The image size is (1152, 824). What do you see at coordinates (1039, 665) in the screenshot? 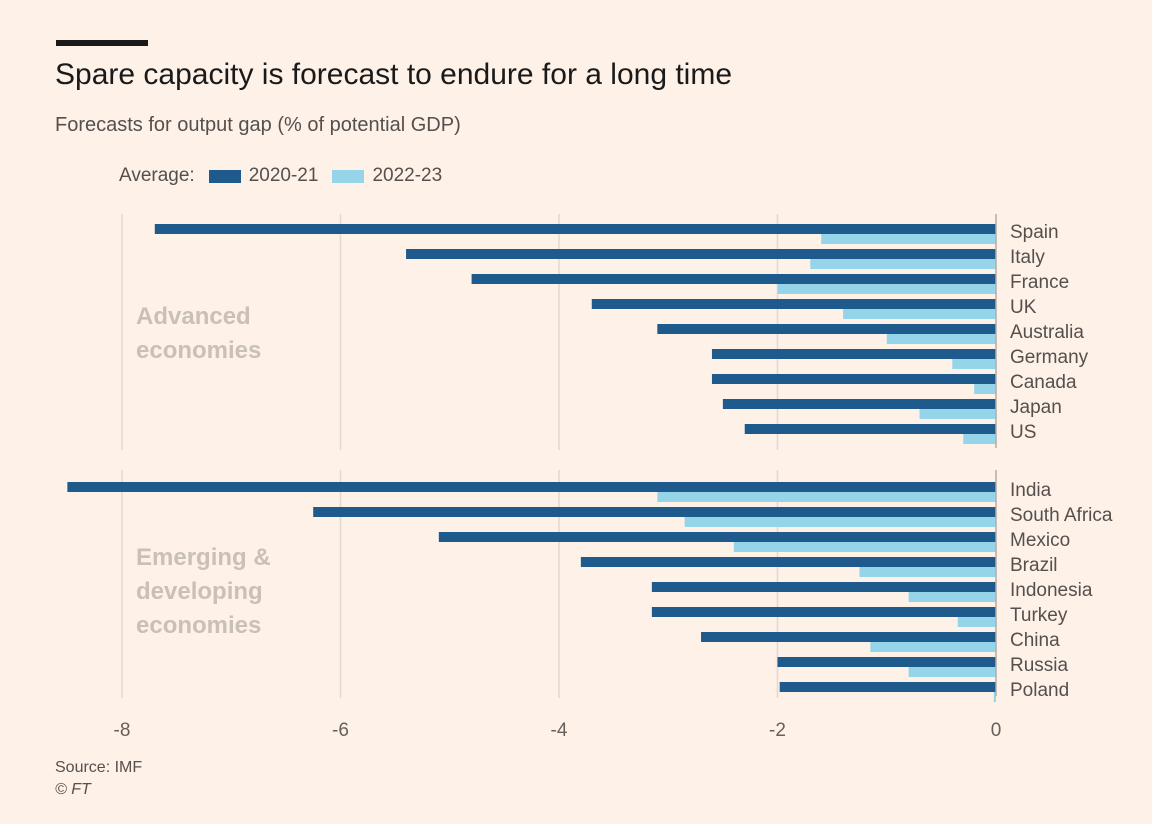
I see `category-label: Russia` at bounding box center [1039, 665].